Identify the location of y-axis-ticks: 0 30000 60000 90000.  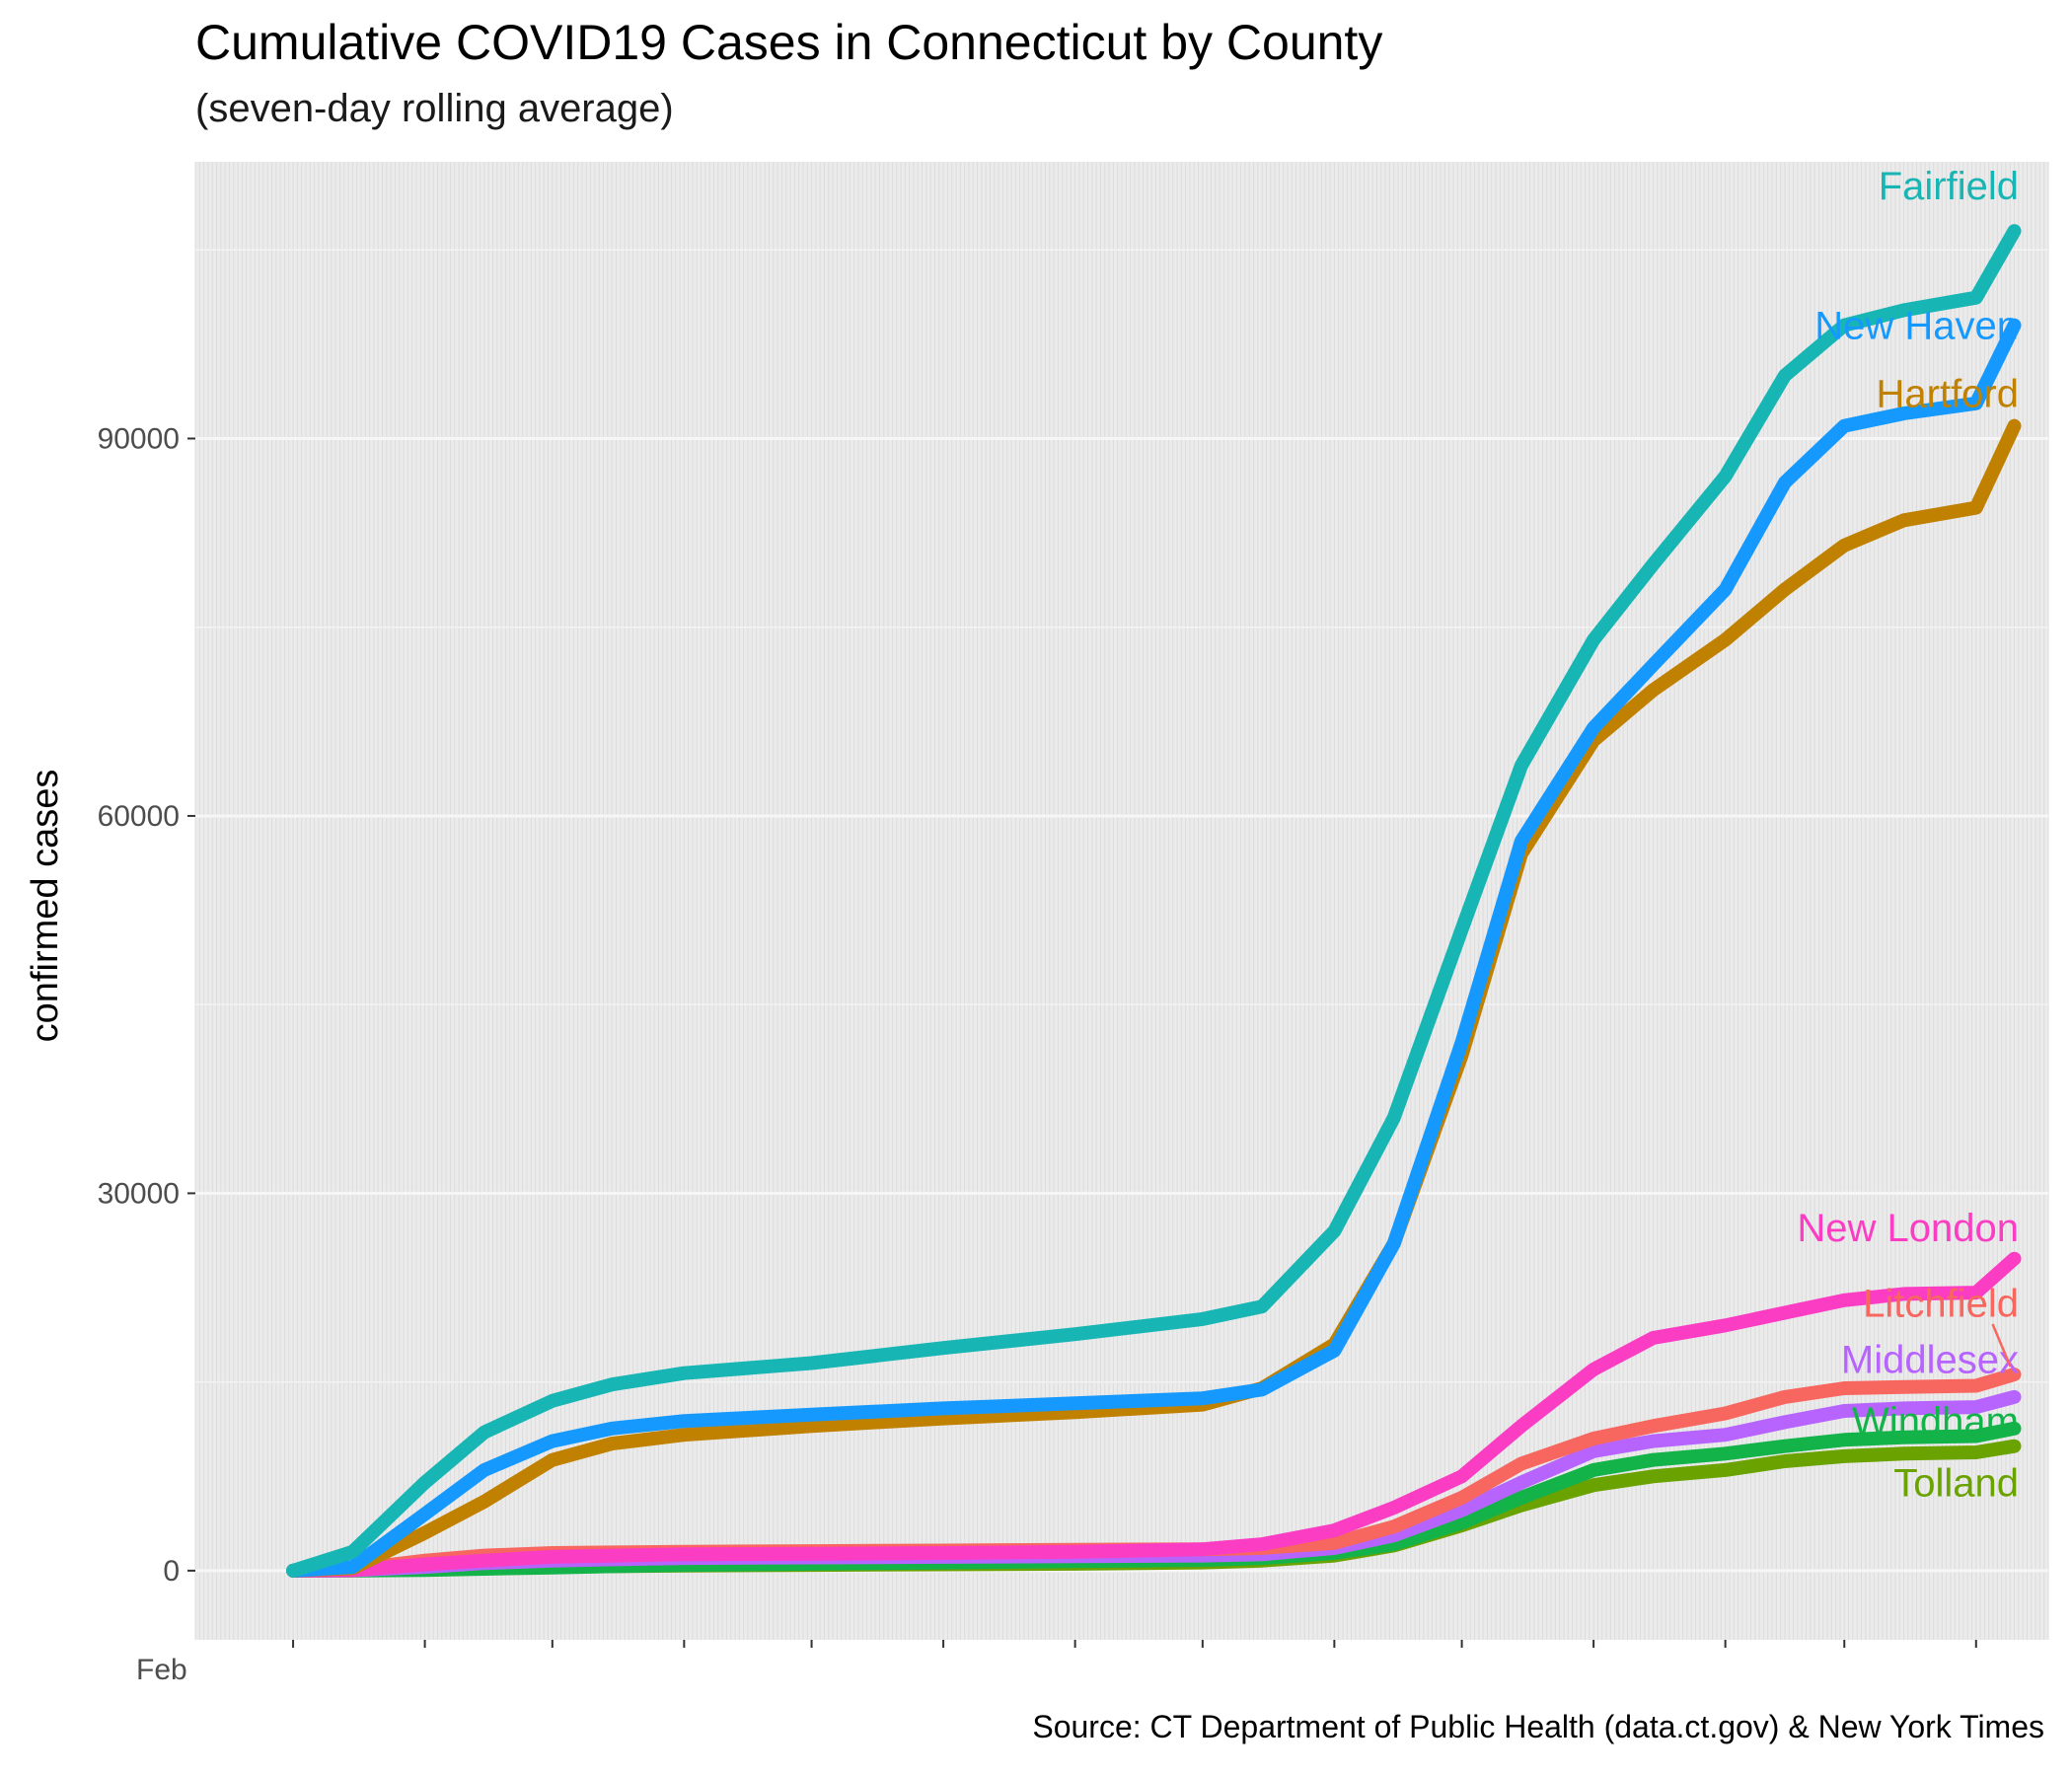
(147, 1005).